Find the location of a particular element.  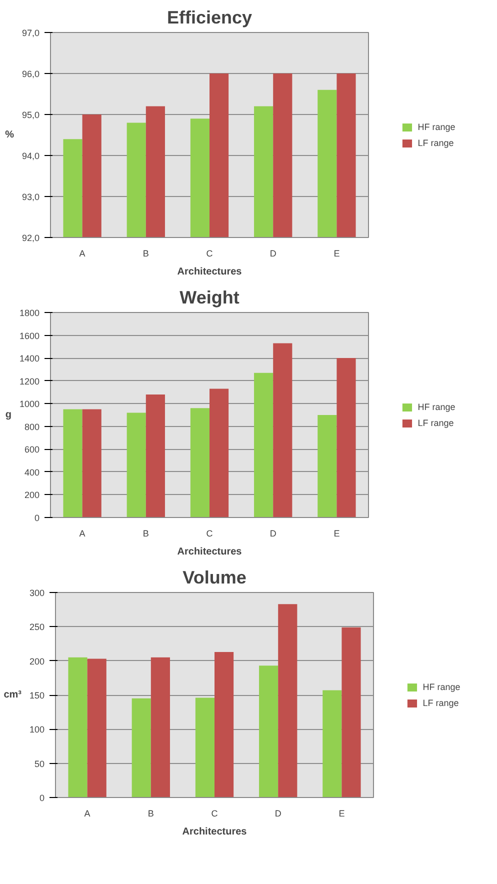

y-tick-label: 300 is located at coordinates (37, 593).